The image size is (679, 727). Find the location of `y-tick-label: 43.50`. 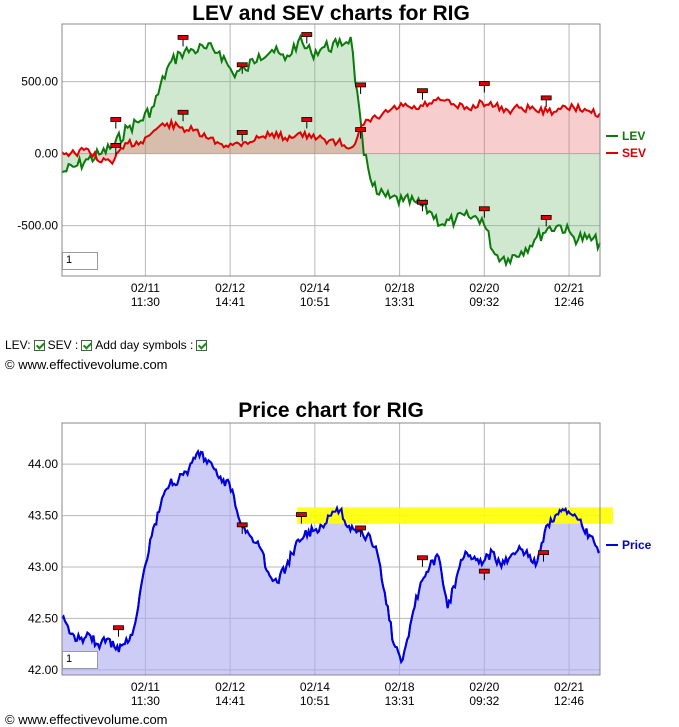

y-tick-label: 43.50 is located at coordinates (43, 516).